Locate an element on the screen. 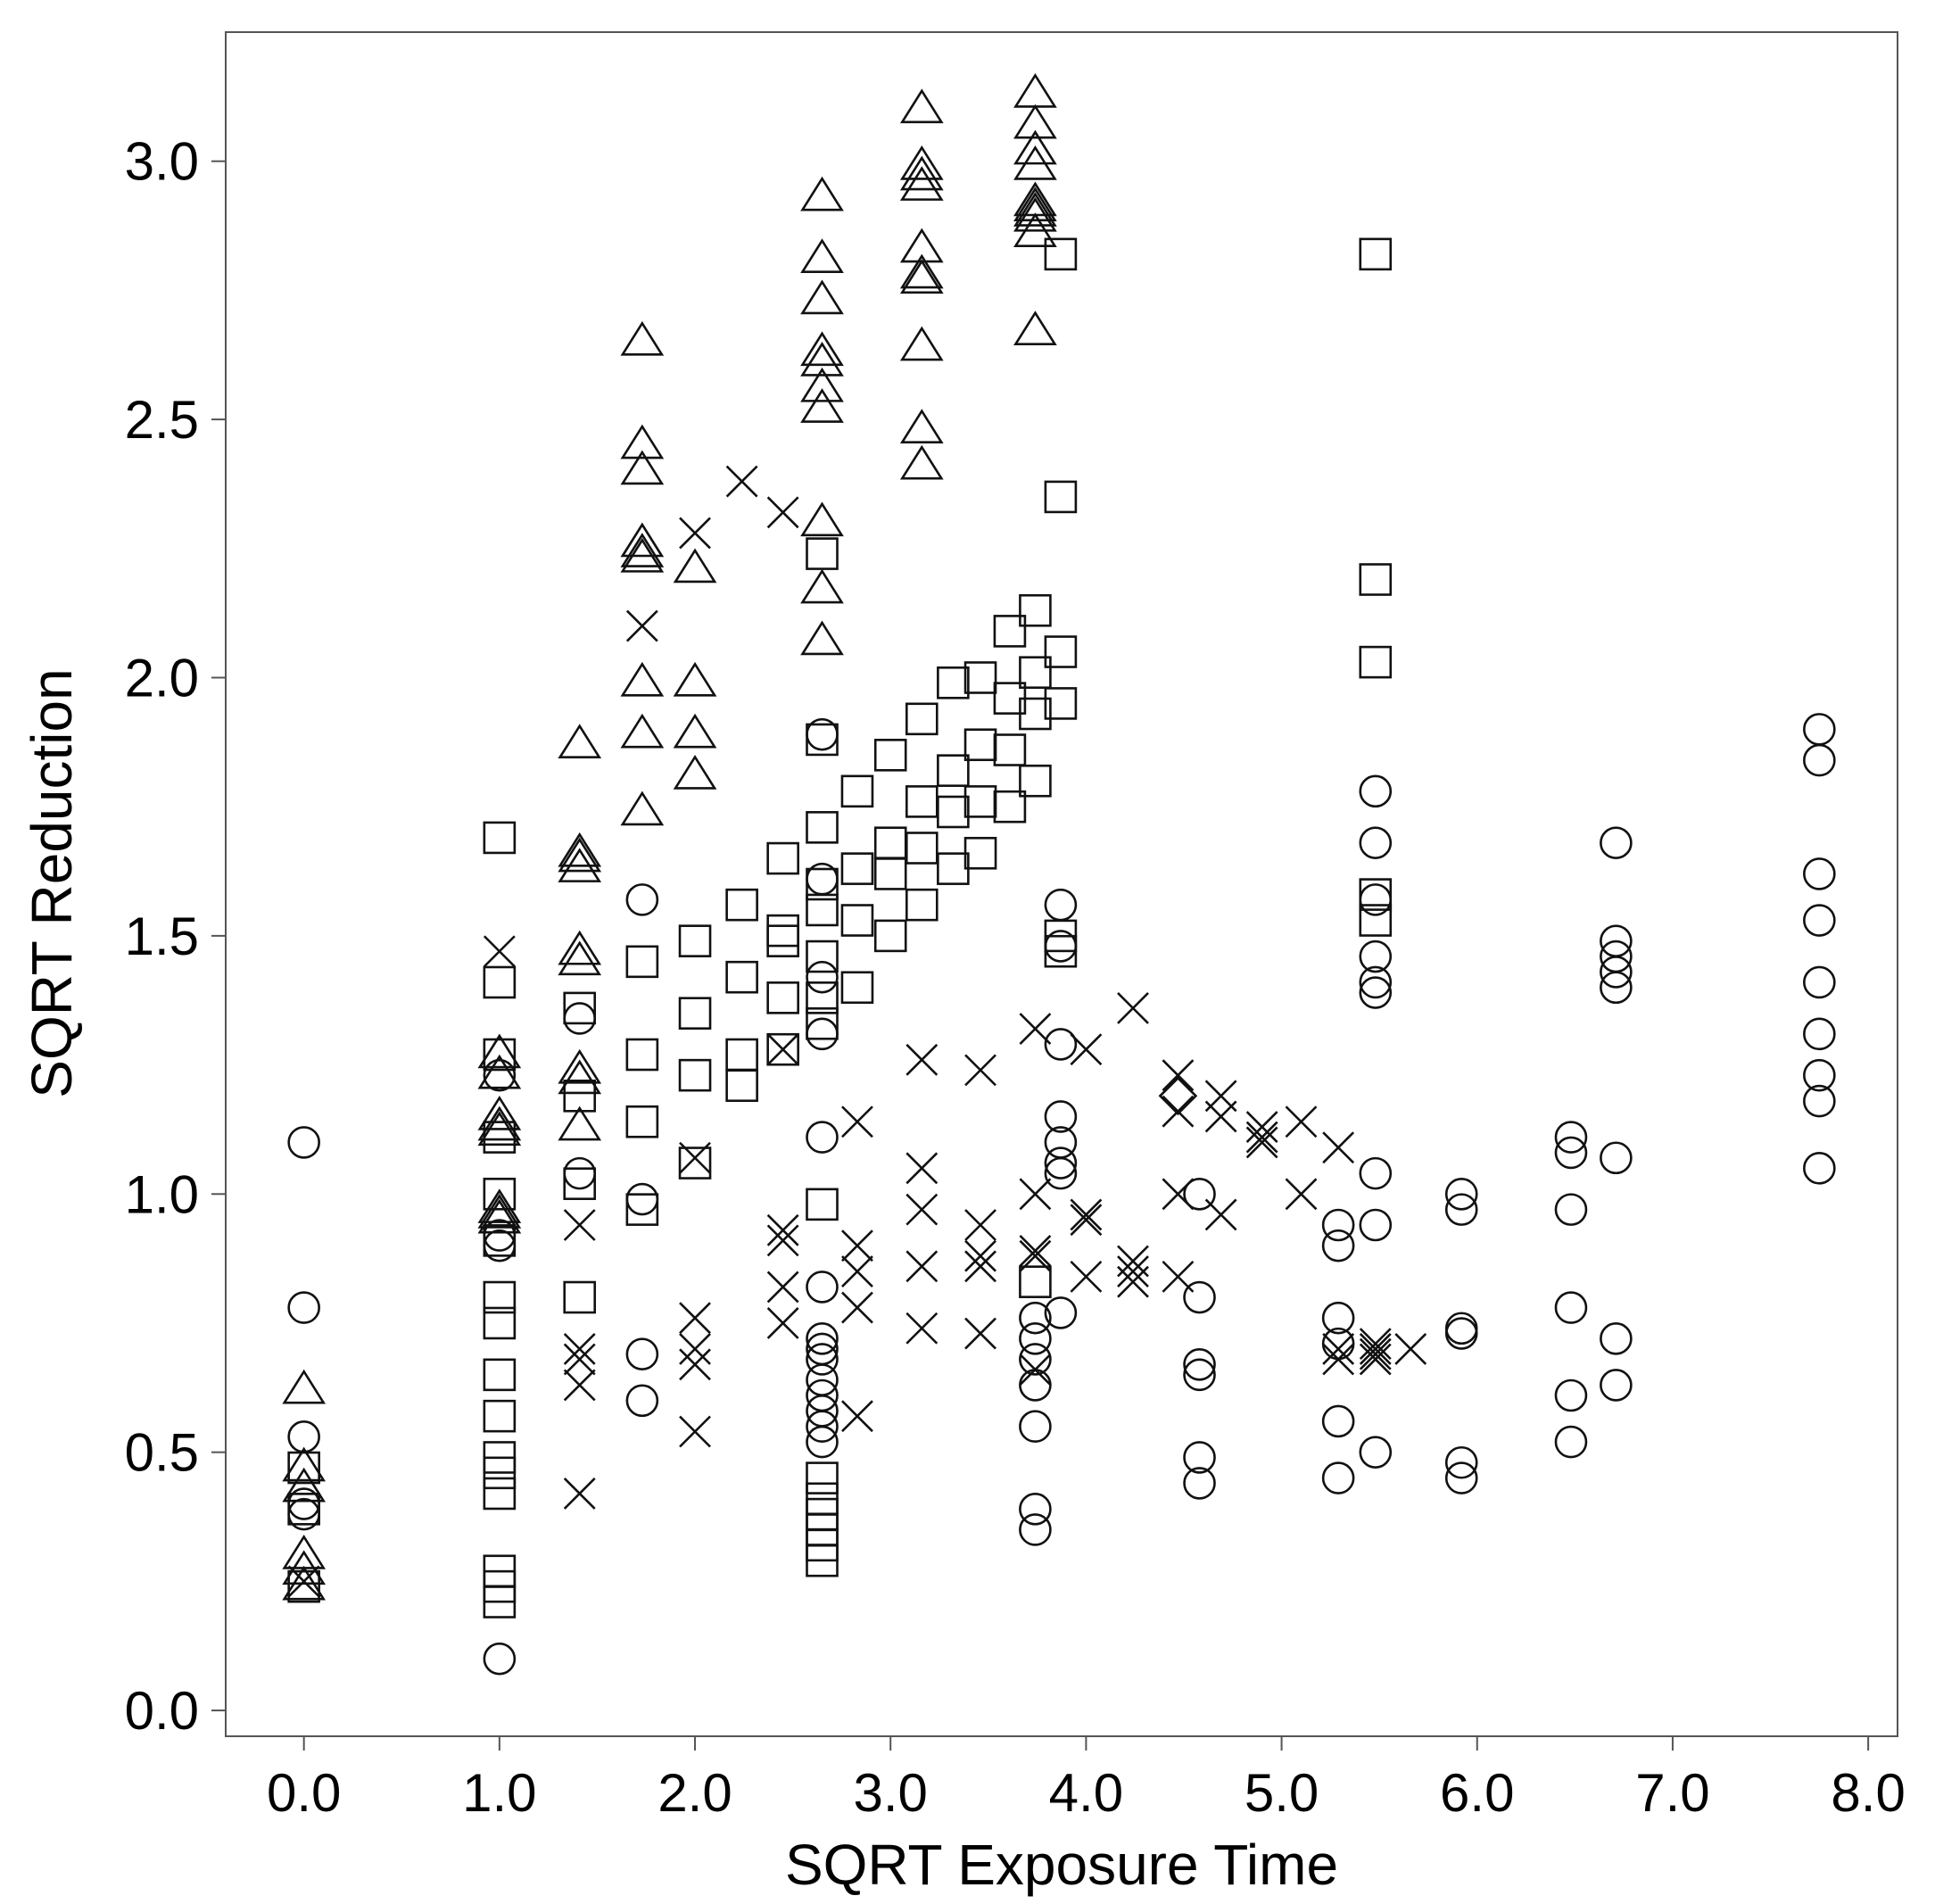  y-tick-label: 3.0 is located at coordinates (162, 162).